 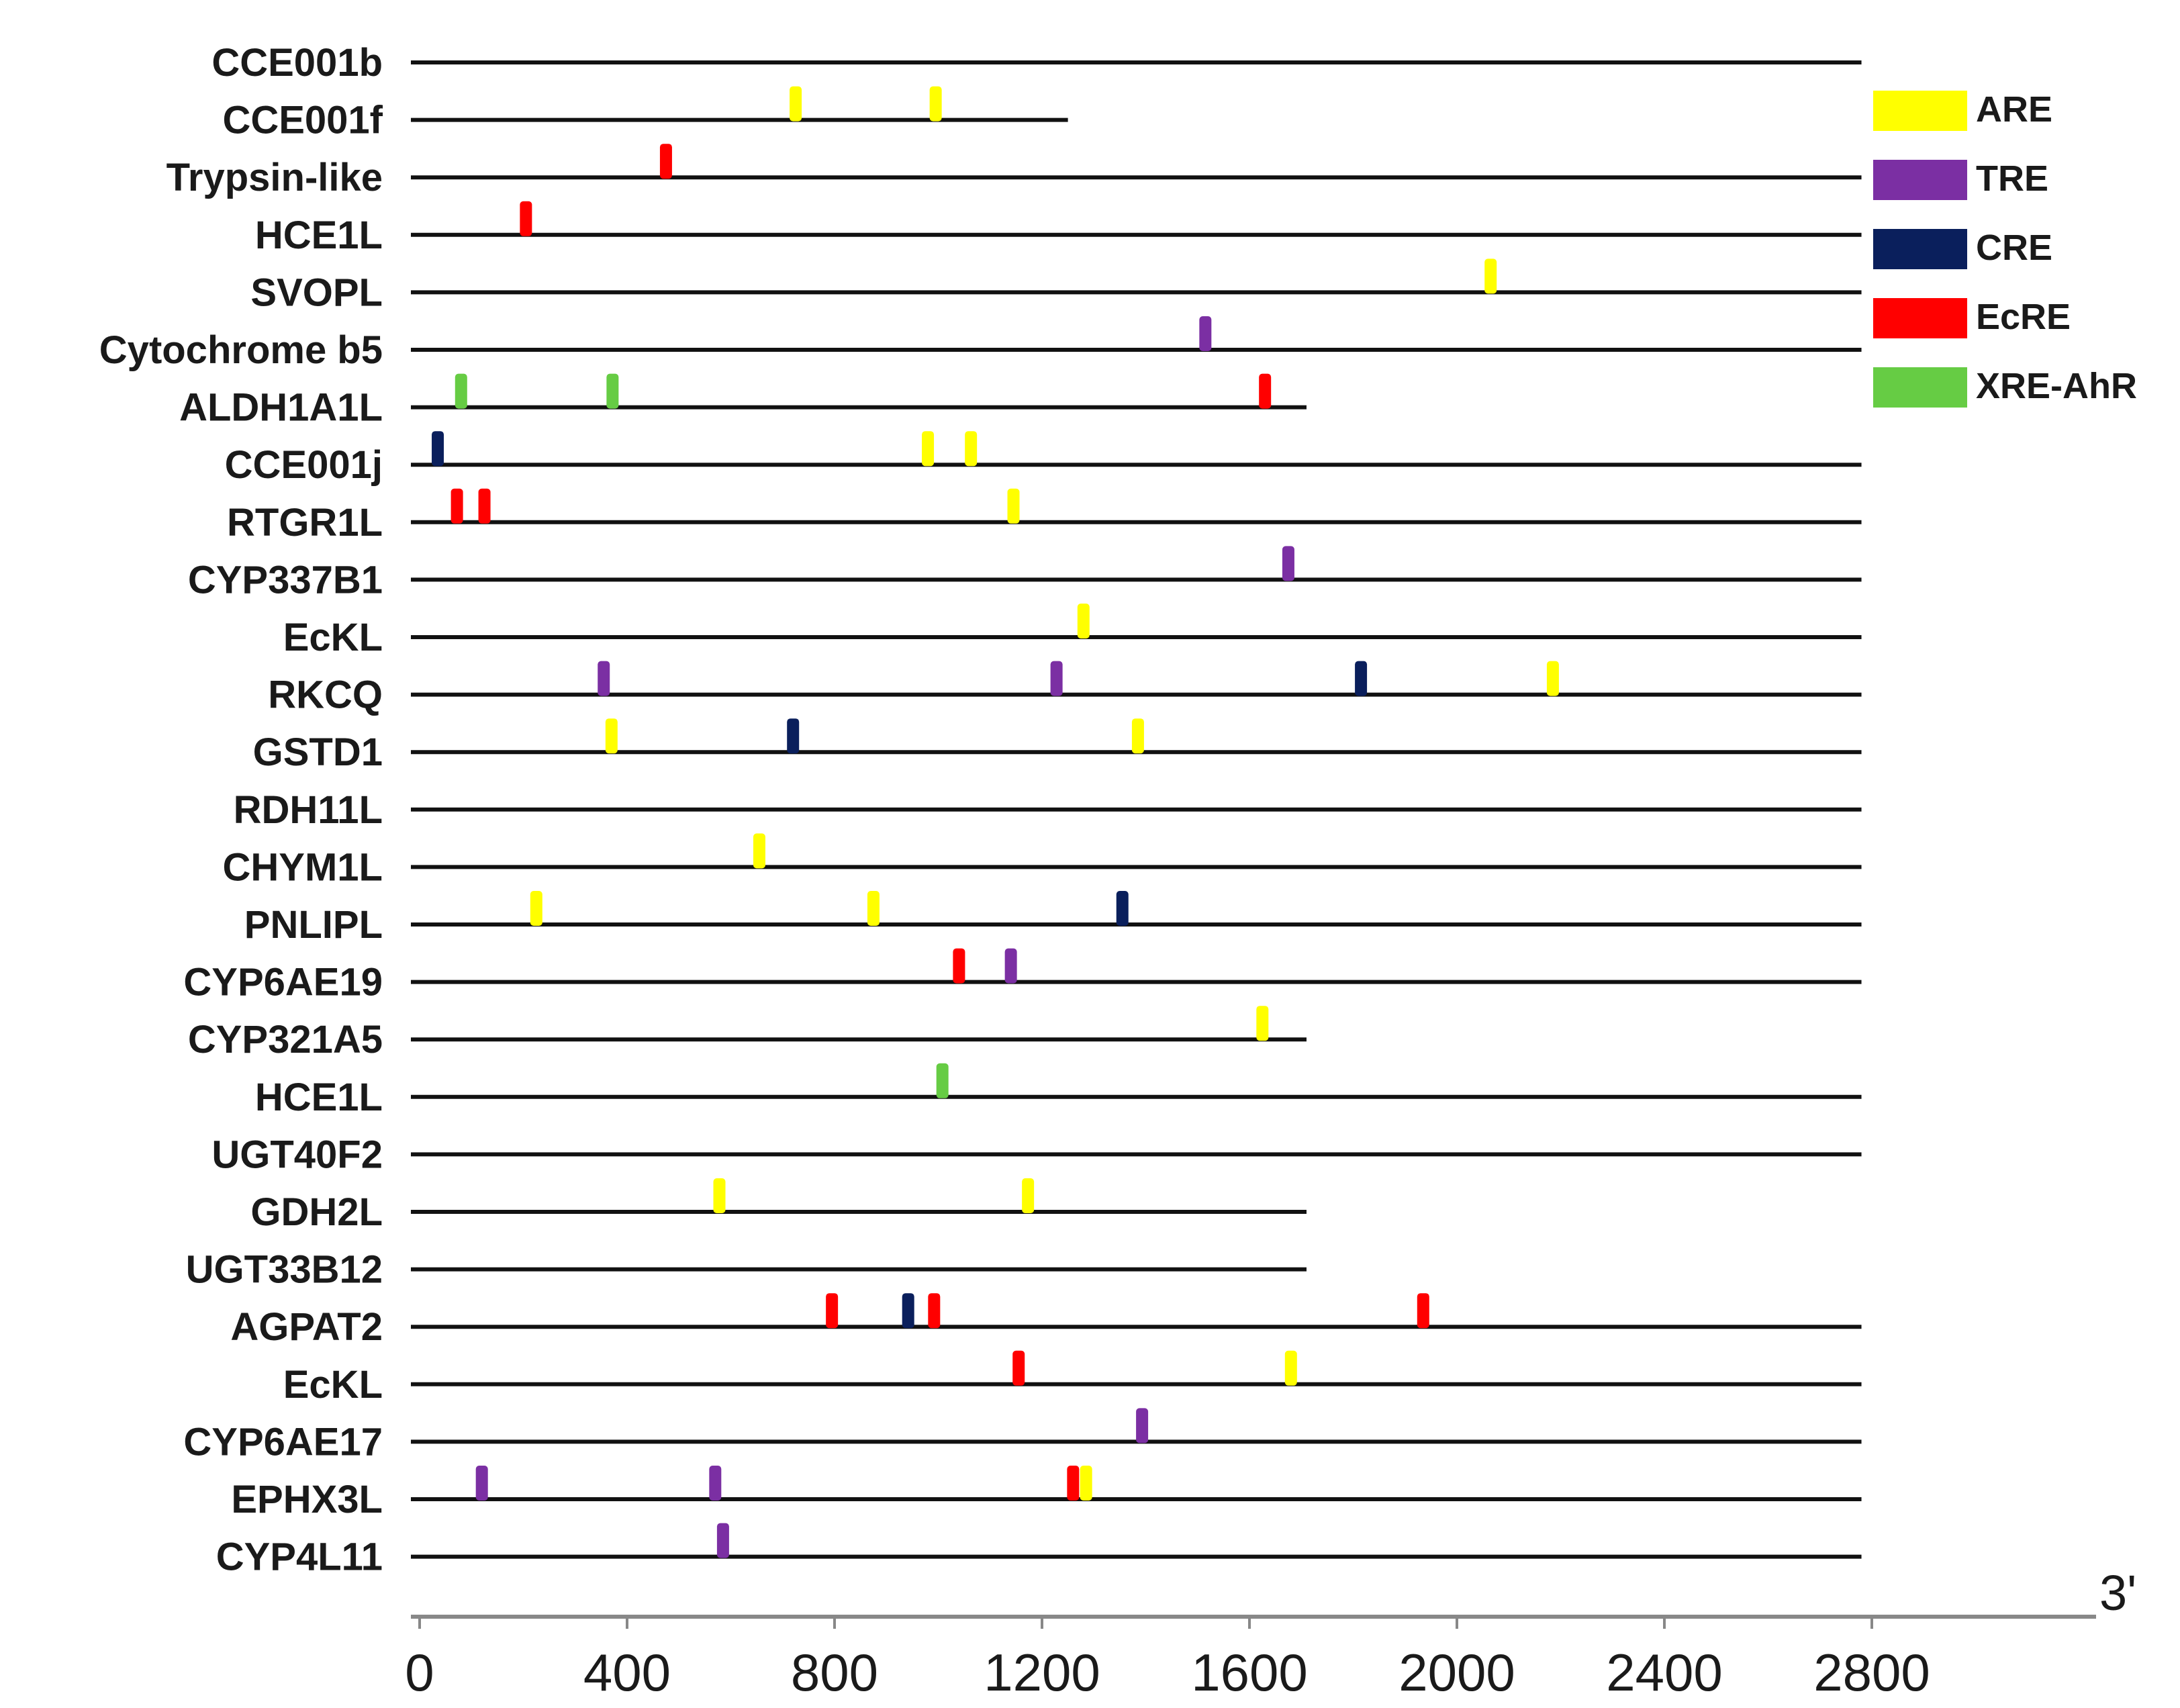 I want to click on x-tick-label: 2400, so click(x=1664, y=1673).